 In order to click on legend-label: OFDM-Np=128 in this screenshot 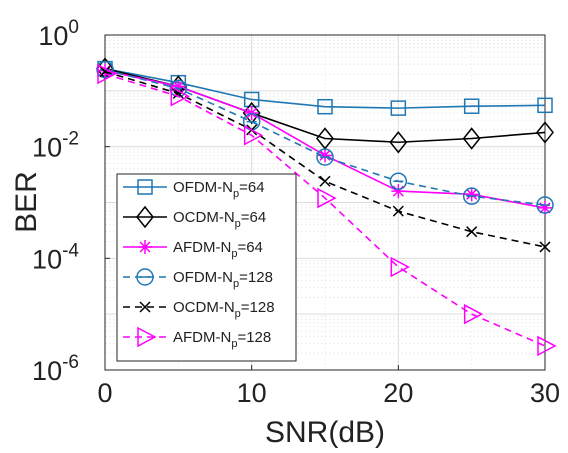, I will do `click(223, 279)`.